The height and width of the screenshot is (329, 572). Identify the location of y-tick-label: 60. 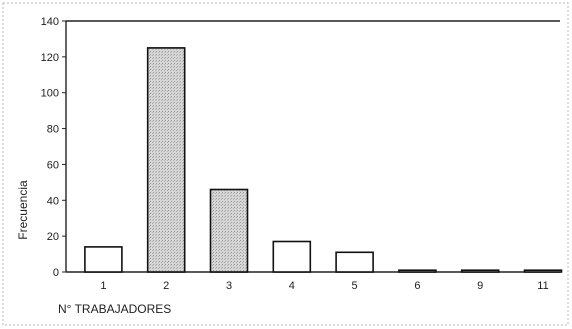
(53, 165).